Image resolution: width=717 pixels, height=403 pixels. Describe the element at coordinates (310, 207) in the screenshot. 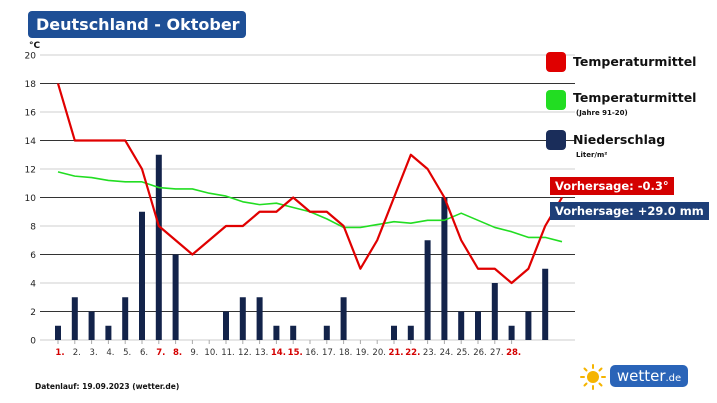

I see `normal-temp-line` at that location.